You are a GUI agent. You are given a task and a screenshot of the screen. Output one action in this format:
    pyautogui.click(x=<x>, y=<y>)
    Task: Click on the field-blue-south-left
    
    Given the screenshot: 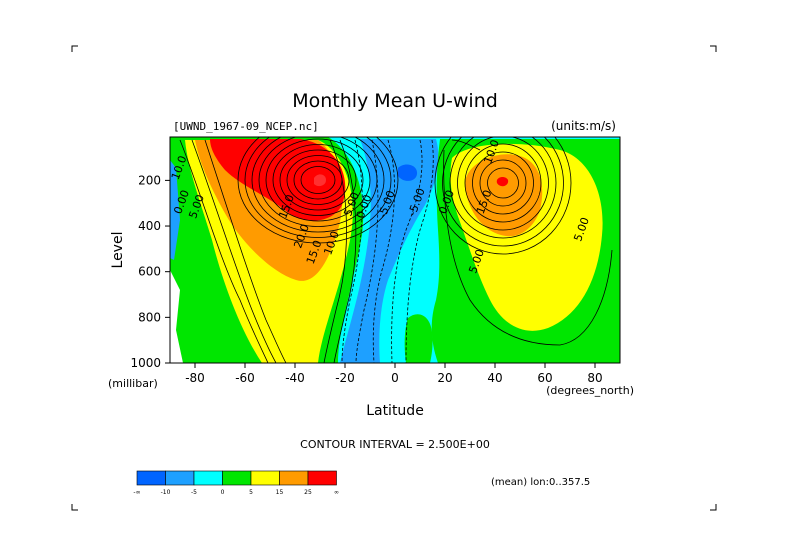 What is the action you would take?
    pyautogui.click(x=175, y=210)
    